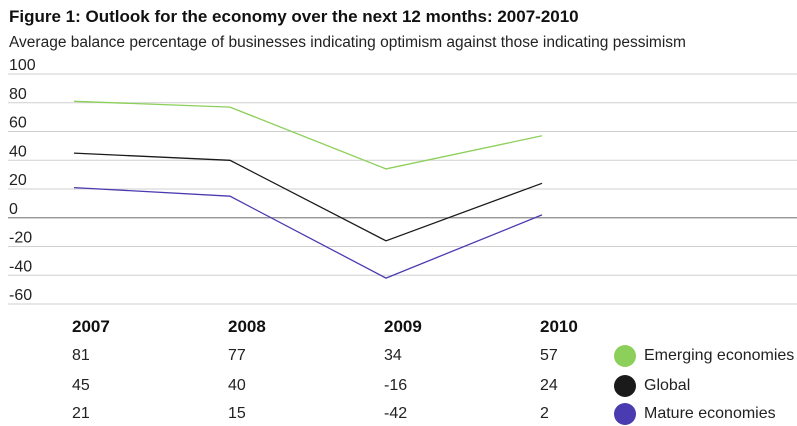  I want to click on y-tick-label: -40, so click(20, 266).